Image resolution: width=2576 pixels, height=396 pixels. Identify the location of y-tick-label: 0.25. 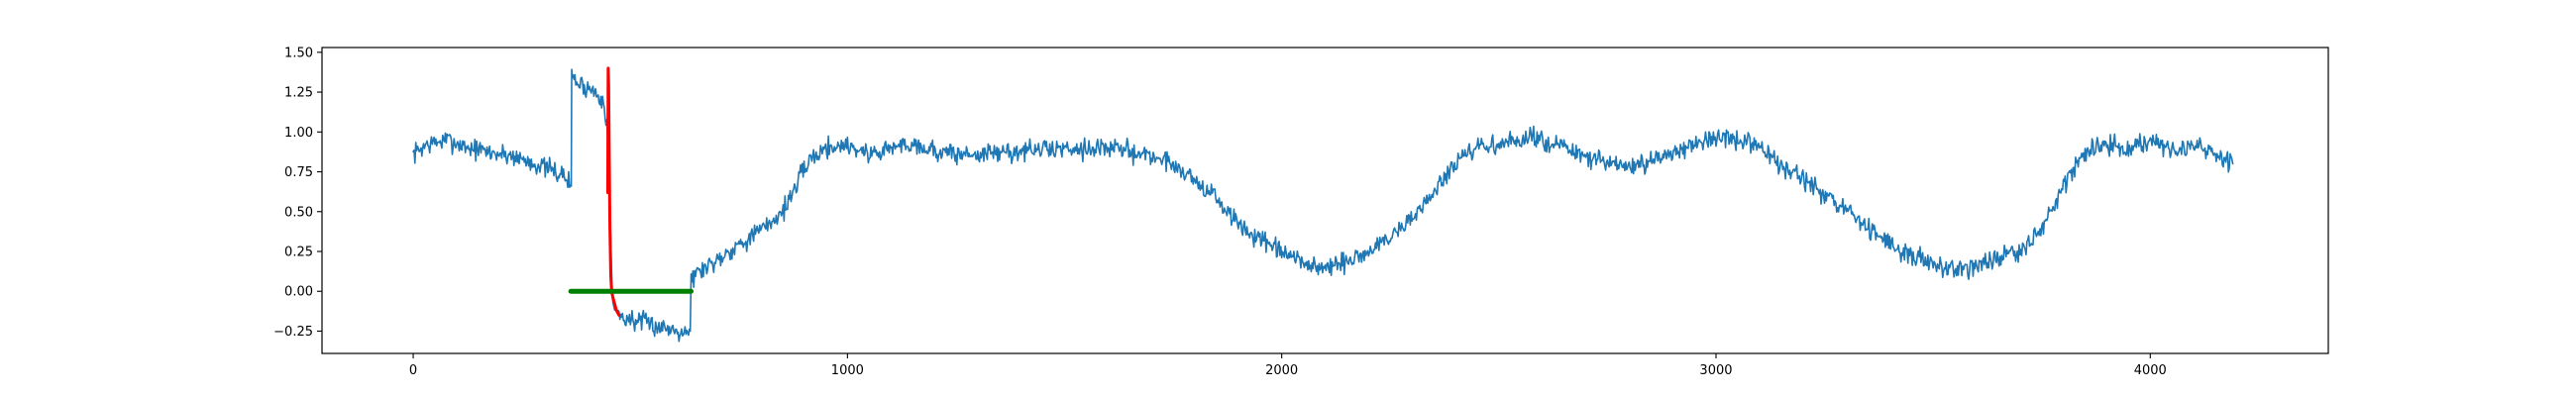
(298, 253).